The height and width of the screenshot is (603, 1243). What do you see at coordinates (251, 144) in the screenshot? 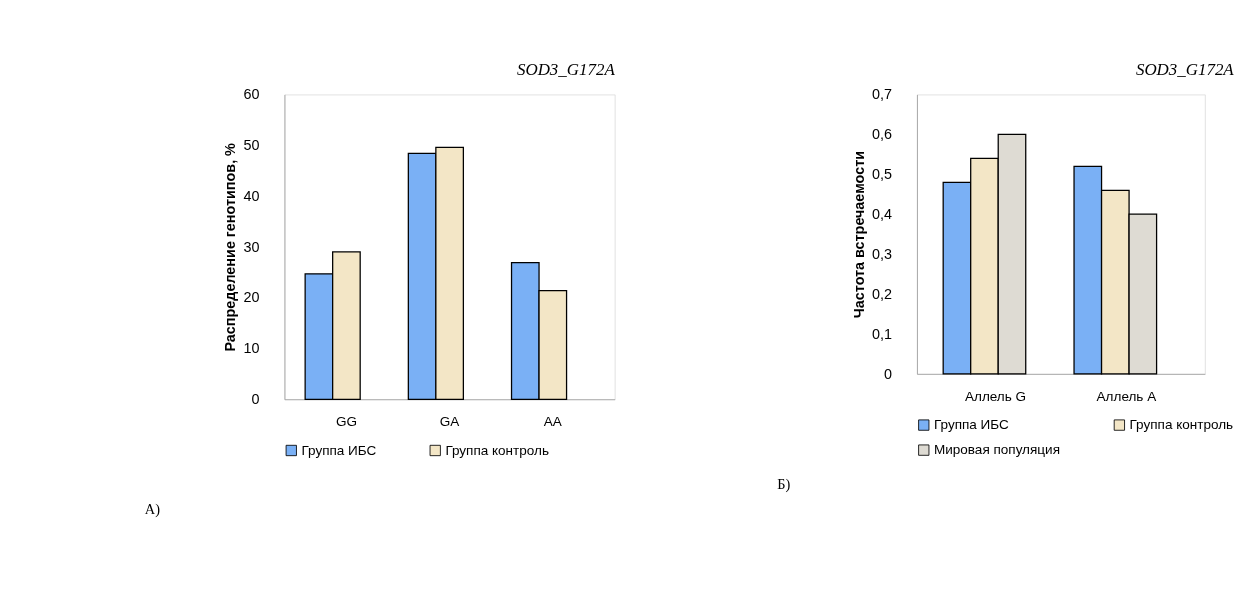
I see `y-tick-label: 50` at bounding box center [251, 144].